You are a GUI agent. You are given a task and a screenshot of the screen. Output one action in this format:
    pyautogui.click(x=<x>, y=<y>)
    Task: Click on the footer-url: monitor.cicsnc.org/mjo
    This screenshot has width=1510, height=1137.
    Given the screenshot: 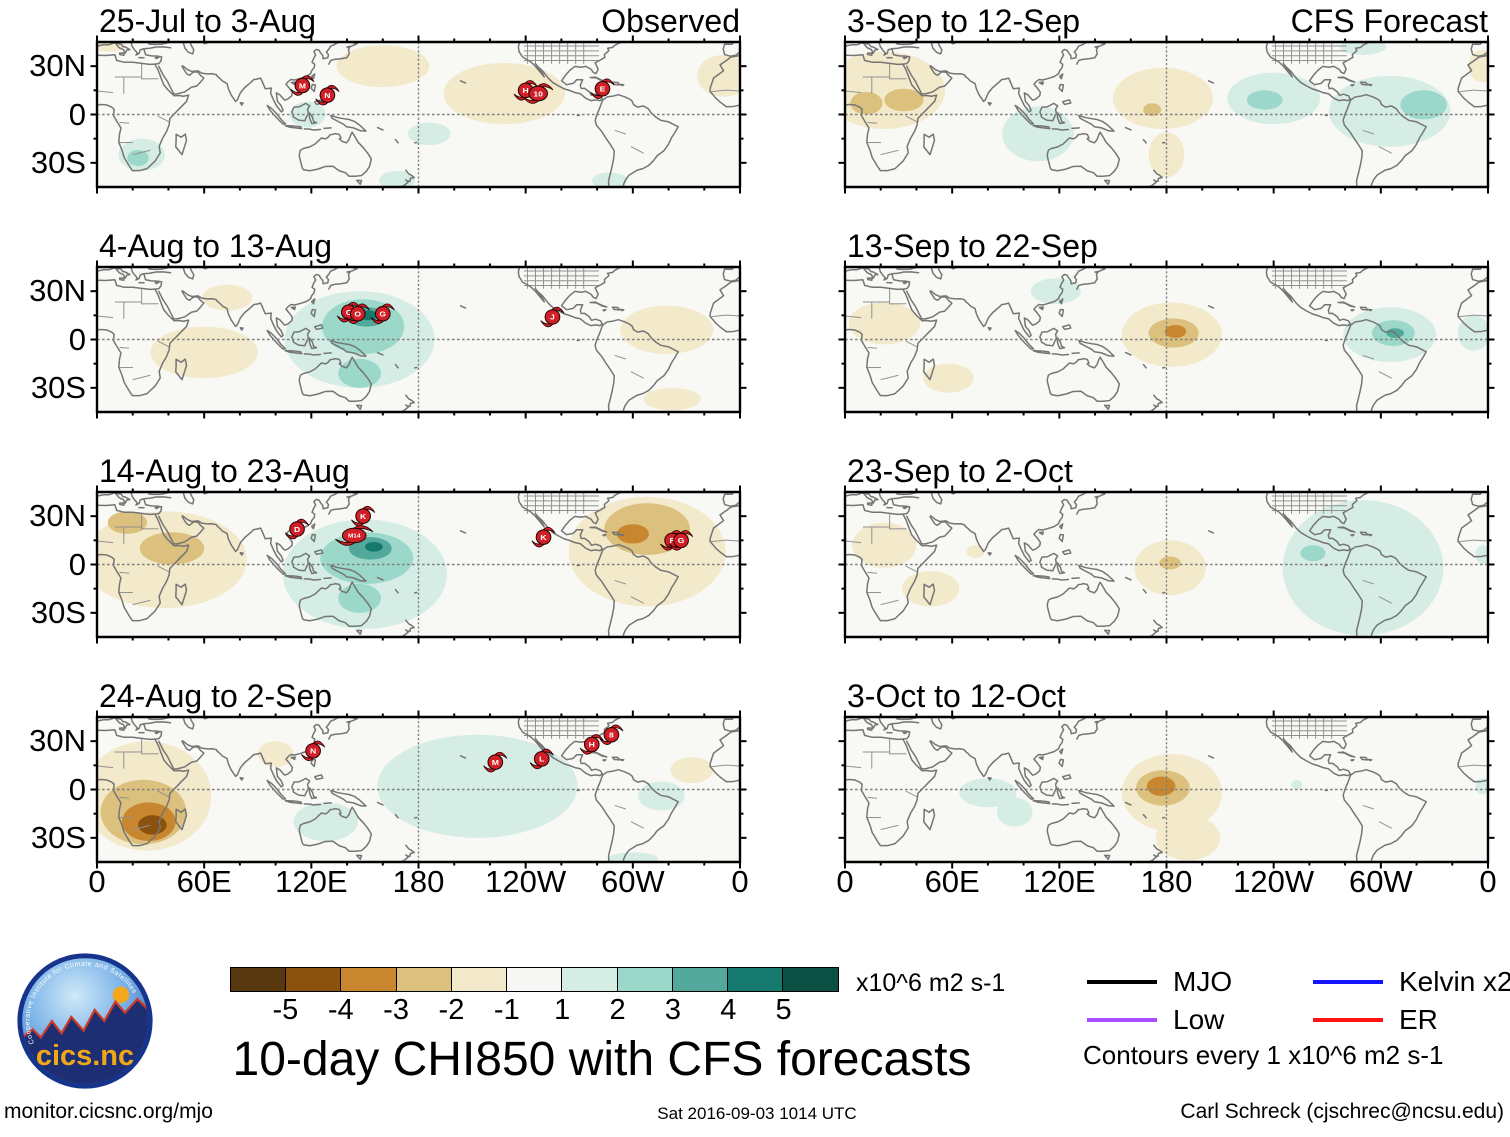 What is the action you would take?
    pyautogui.click(x=108, y=1111)
    